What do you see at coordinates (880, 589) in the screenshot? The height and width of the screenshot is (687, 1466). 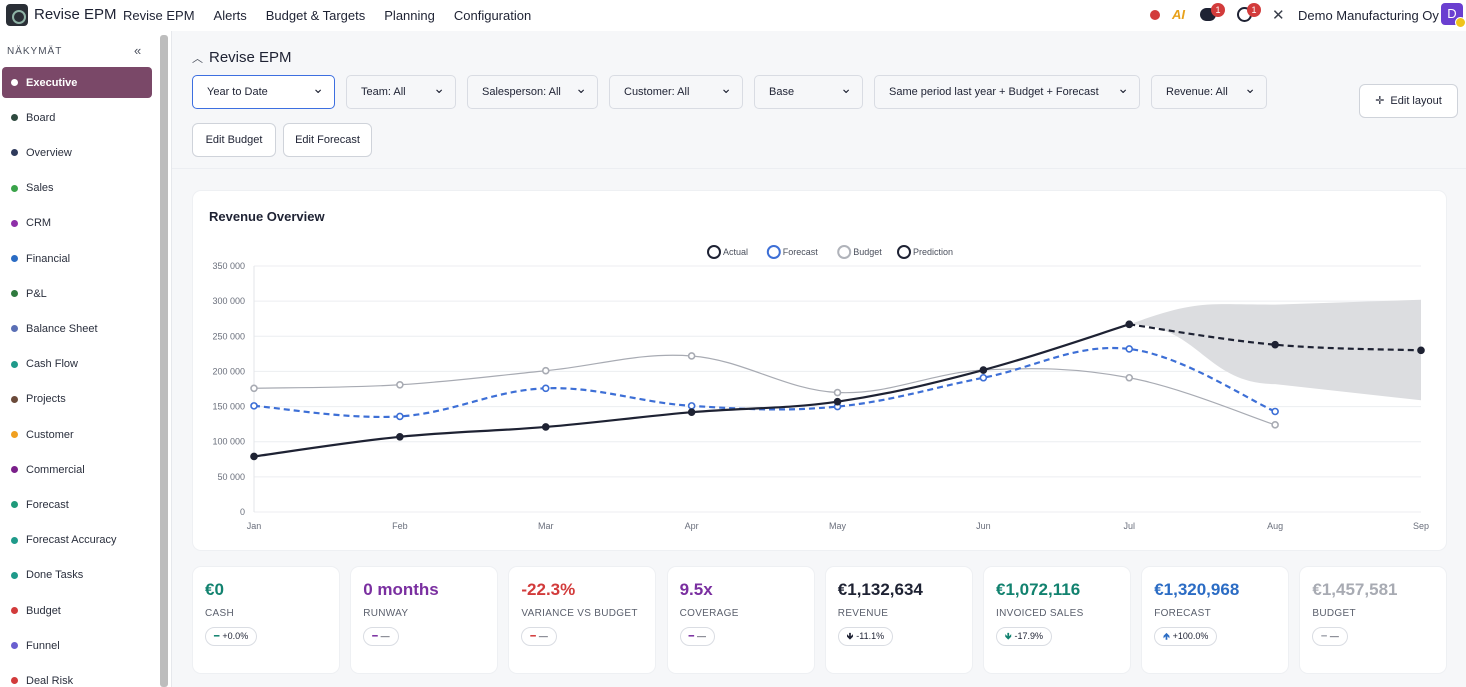 I see `kpi-value: €1,132,634` at bounding box center [880, 589].